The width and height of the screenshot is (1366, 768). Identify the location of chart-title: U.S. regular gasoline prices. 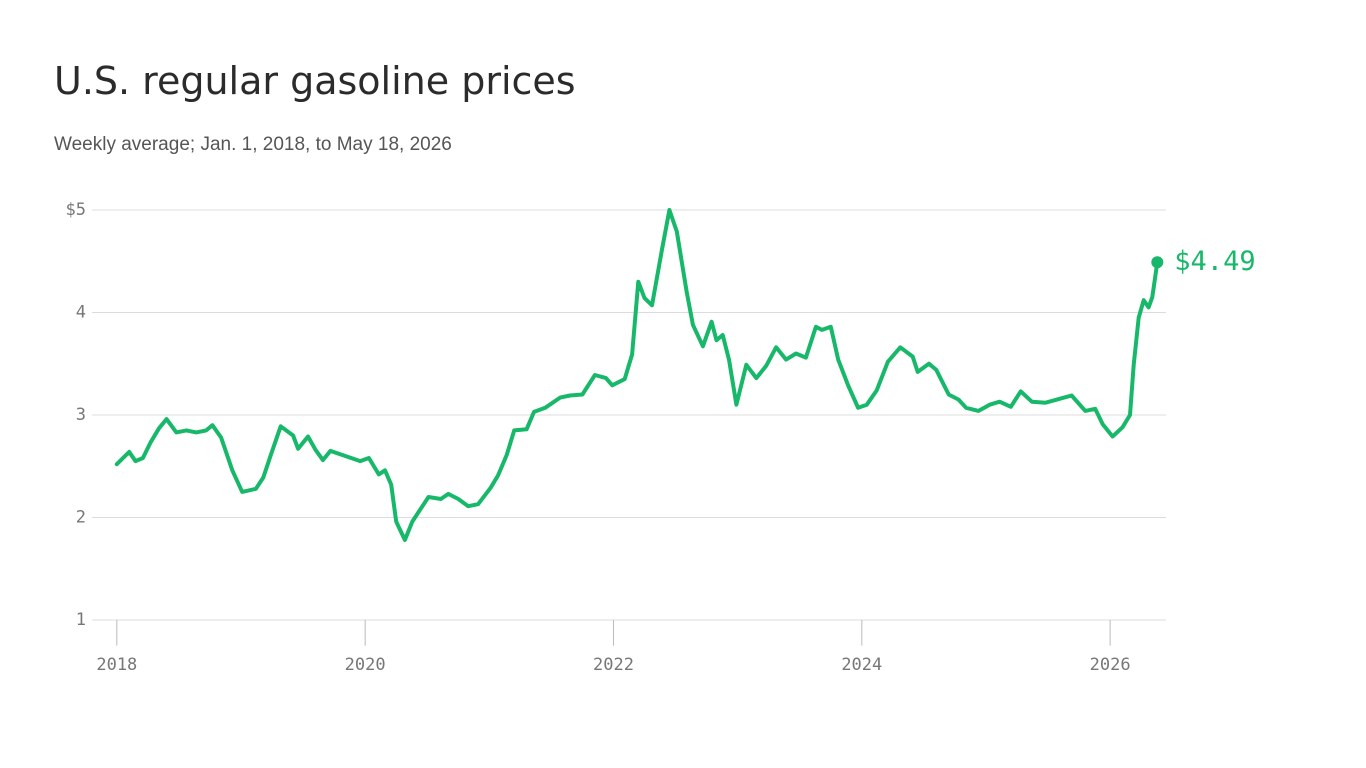
(315, 81).